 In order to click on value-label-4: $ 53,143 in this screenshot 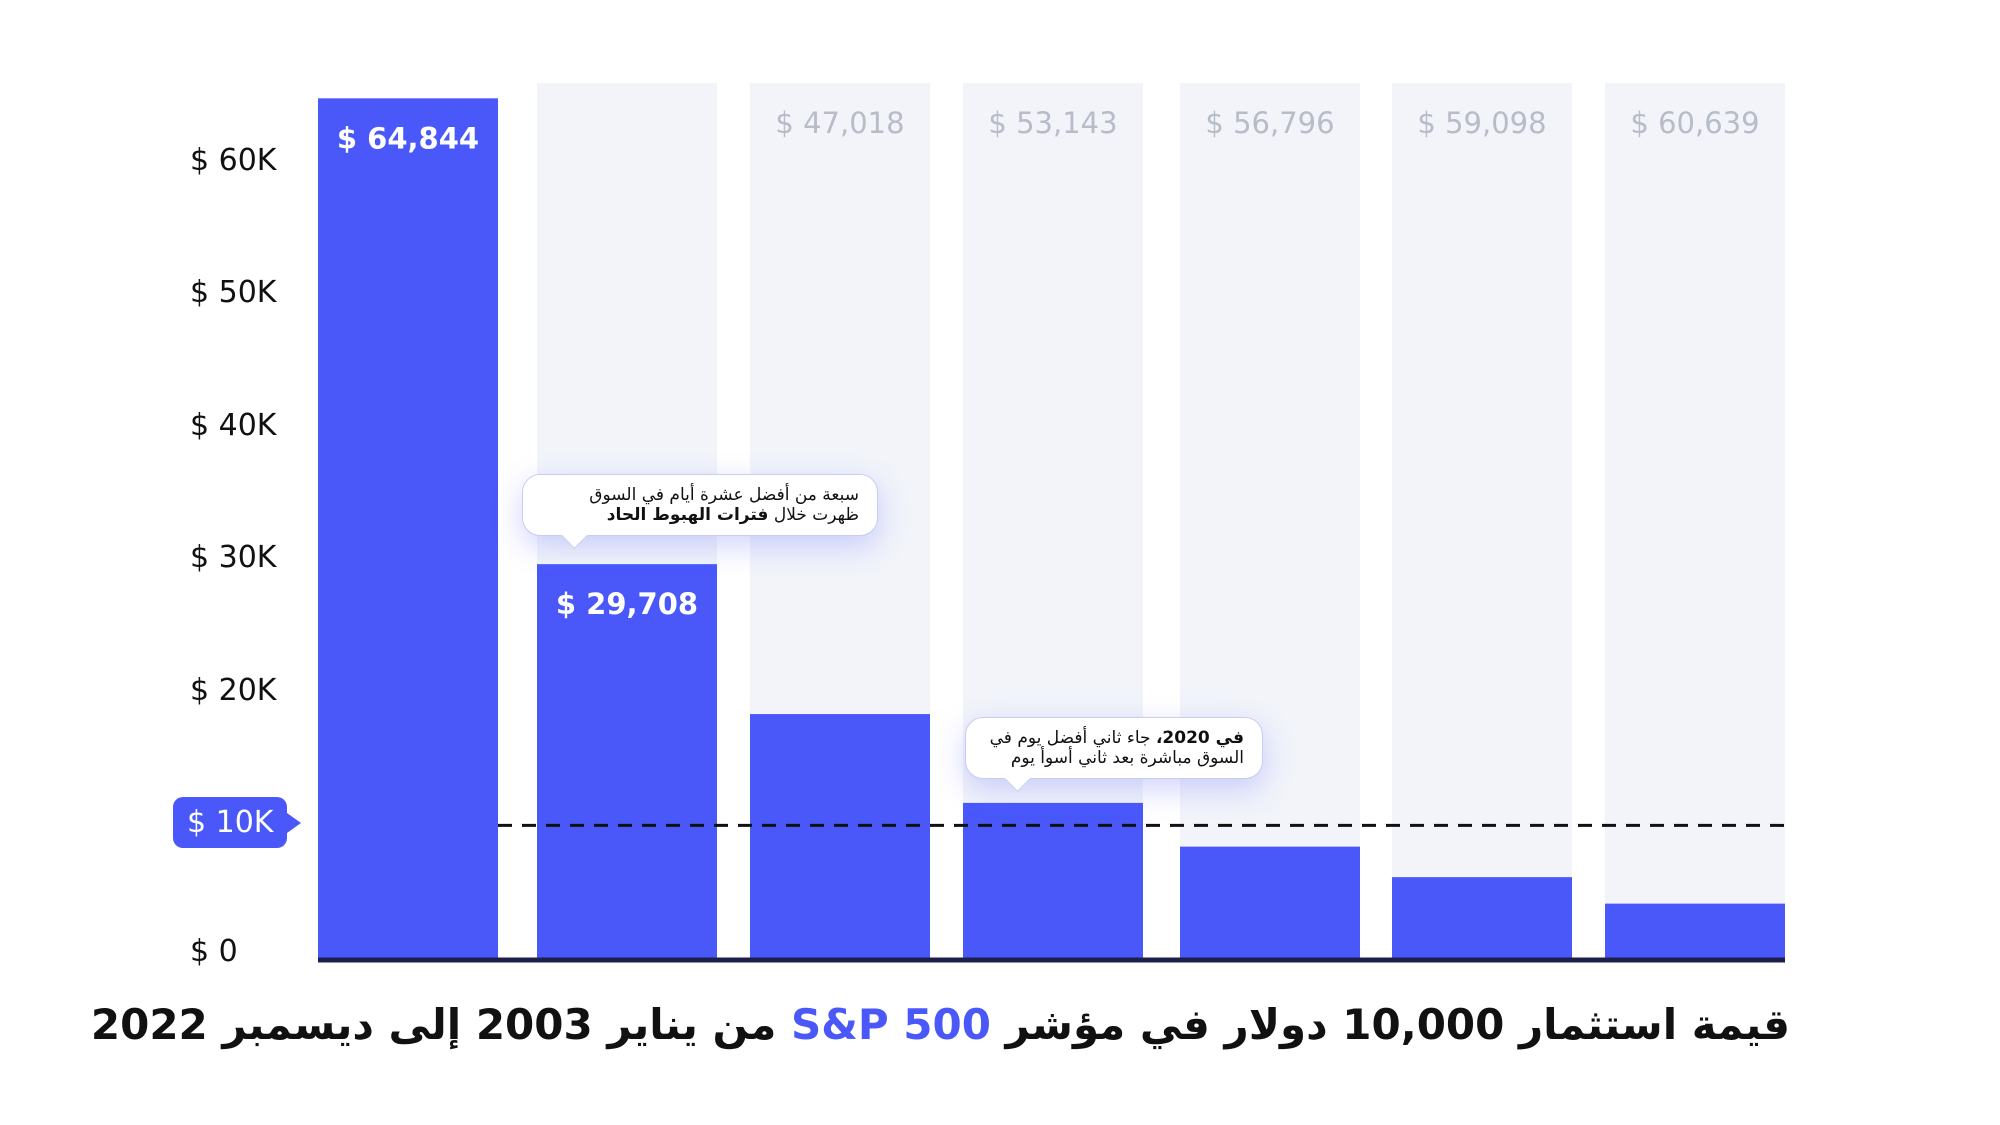, I will do `click(1052, 123)`.